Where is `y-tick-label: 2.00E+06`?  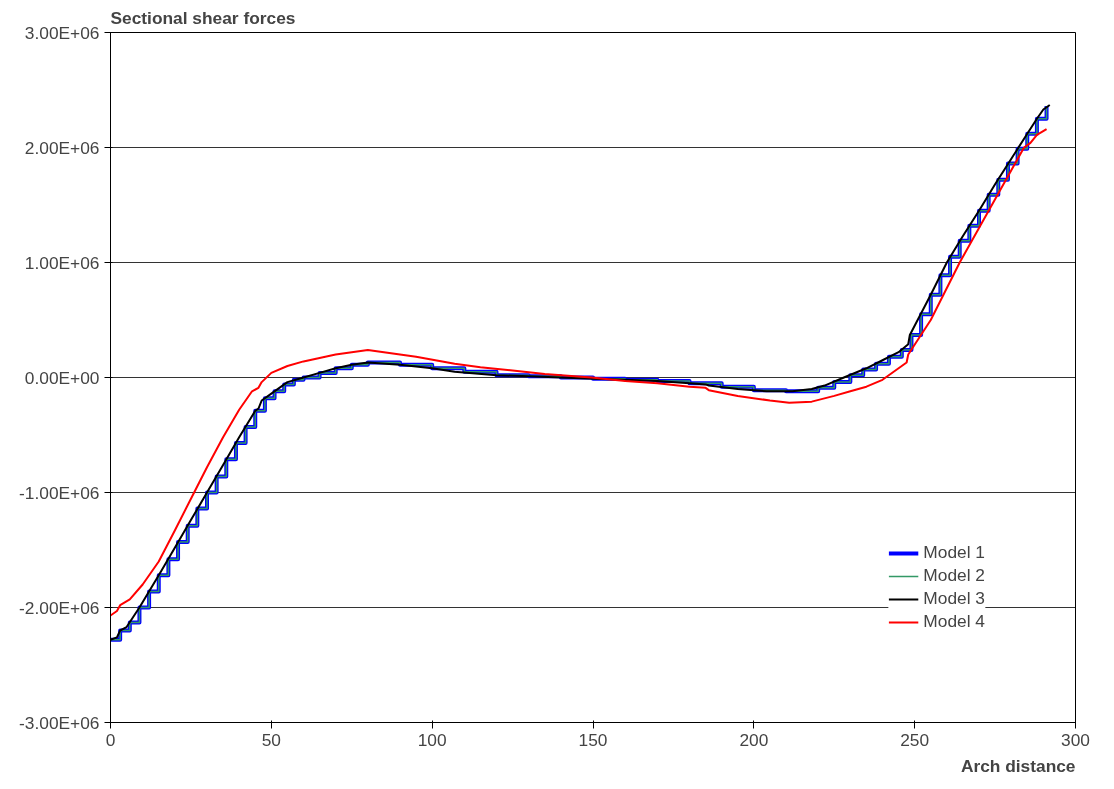
y-tick-label: 2.00E+06 is located at coordinates (62, 147).